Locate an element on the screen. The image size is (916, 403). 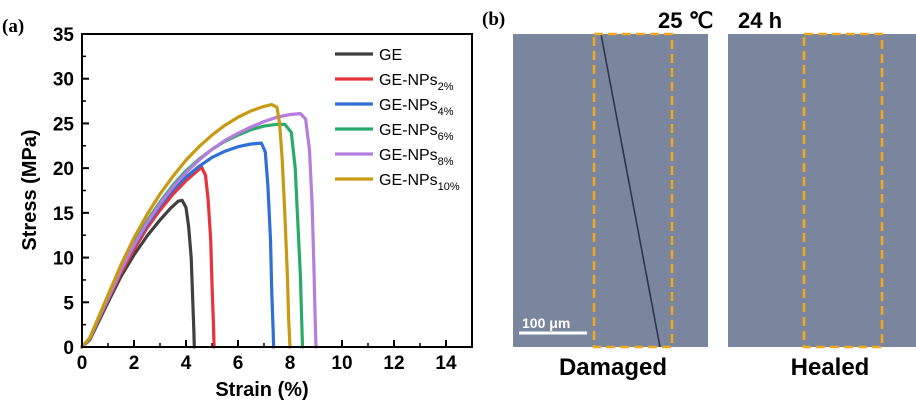
temperature-label: 25 ℃ is located at coordinates (685, 20).